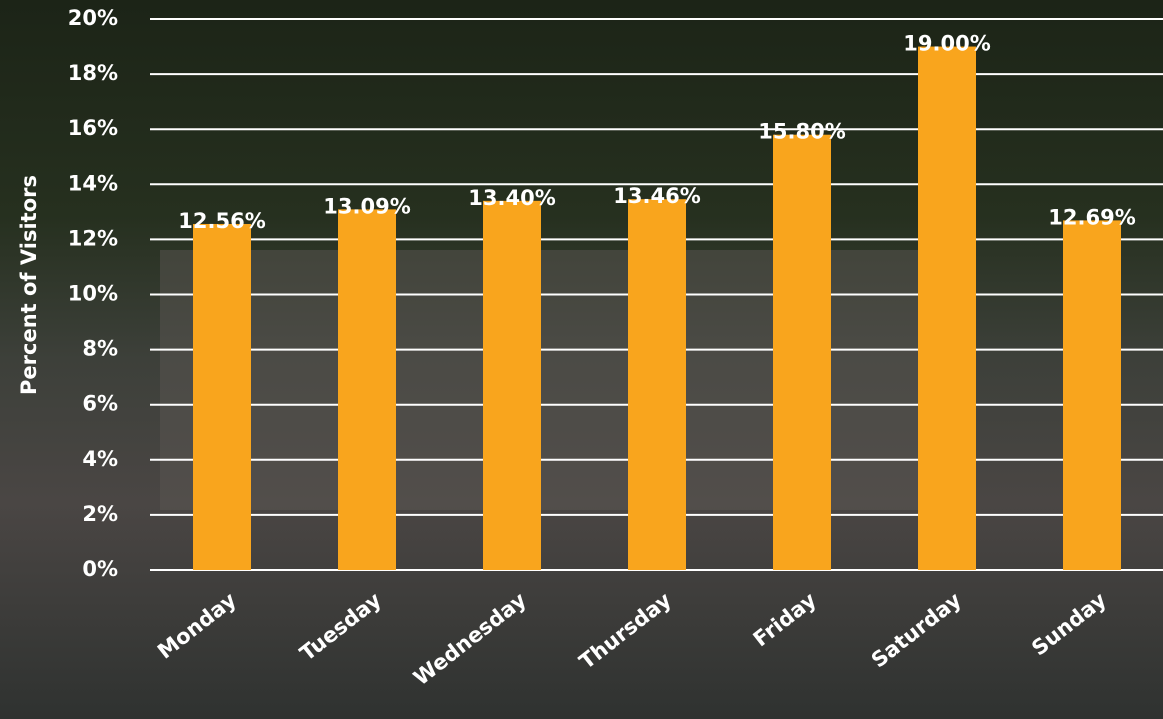 The height and width of the screenshot is (719, 1163). Describe the element at coordinates (100, 349) in the screenshot. I see `y-tick-label: 8%` at that location.